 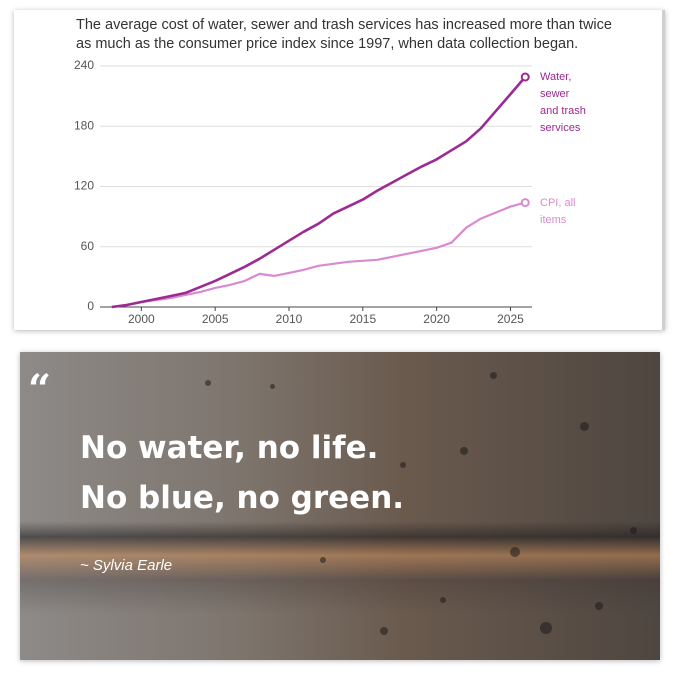 I want to click on y-tick-label: 0, so click(x=90, y=306).